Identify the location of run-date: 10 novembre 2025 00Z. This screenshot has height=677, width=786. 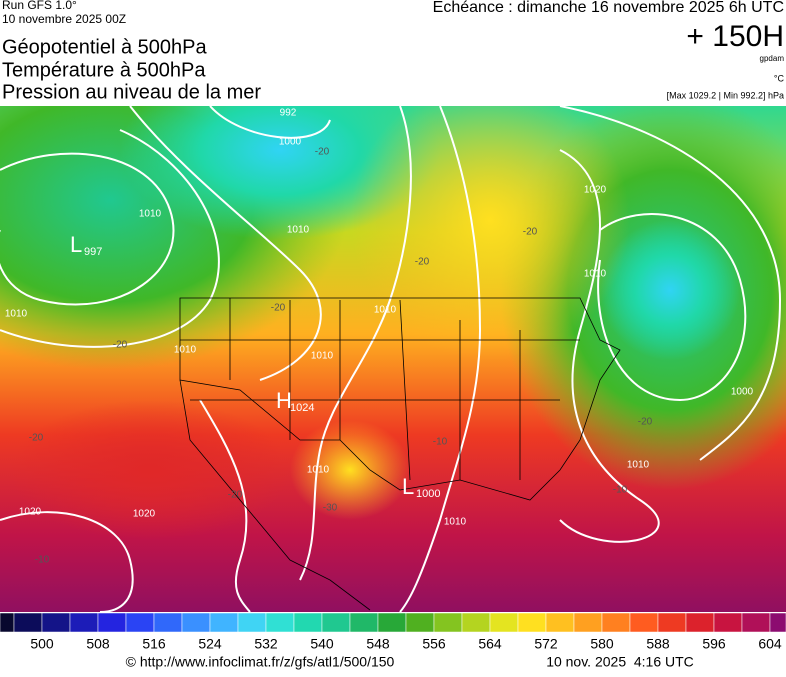
(64, 19).